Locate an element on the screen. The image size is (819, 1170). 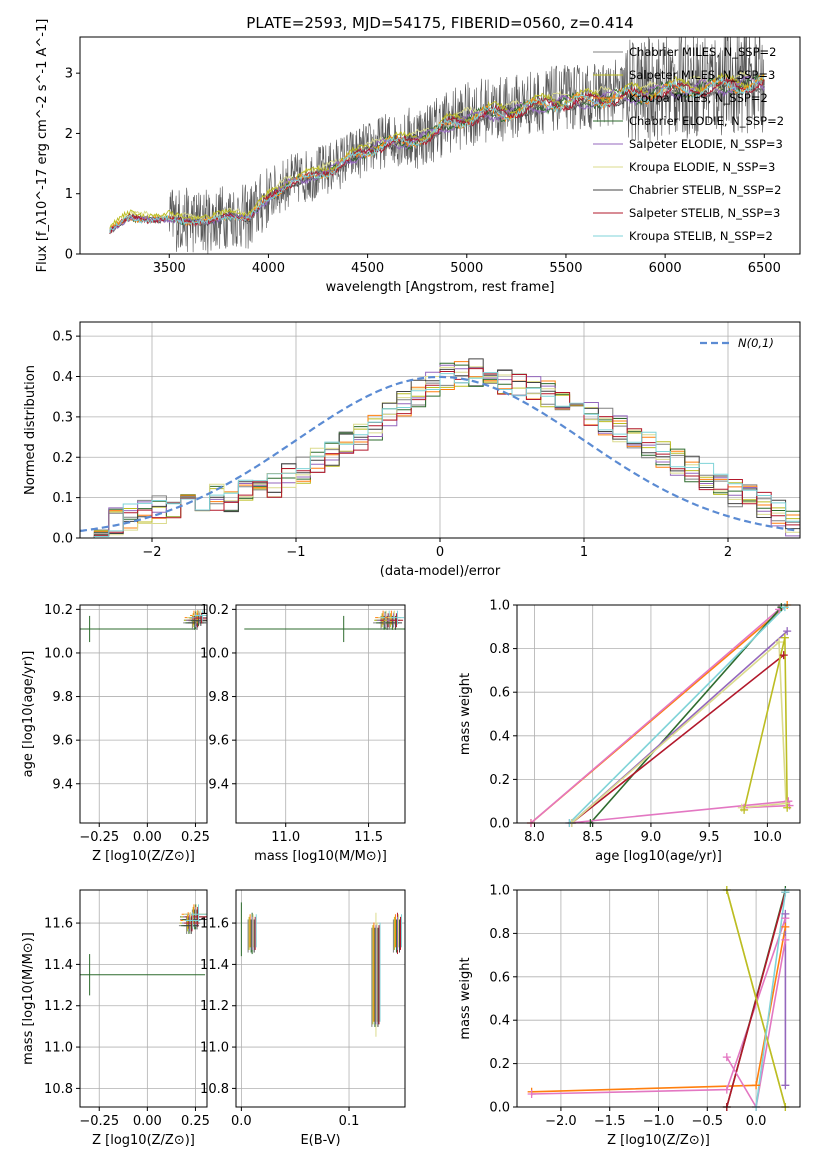
x-tick-label: −2 is located at coordinates (151, 552).